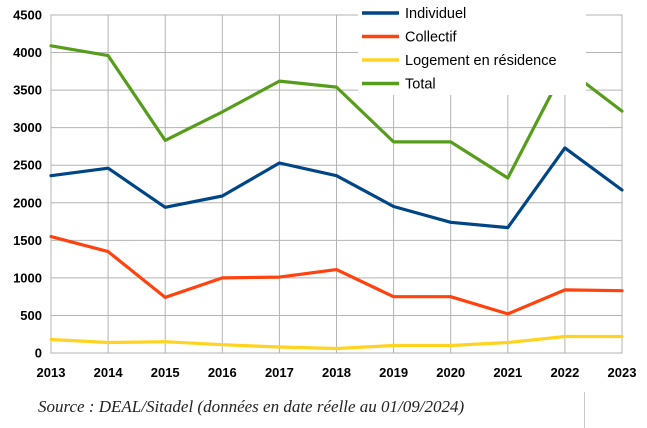  Describe the element at coordinates (507, 372) in the screenshot. I see `x-tick-label: 2021` at that location.